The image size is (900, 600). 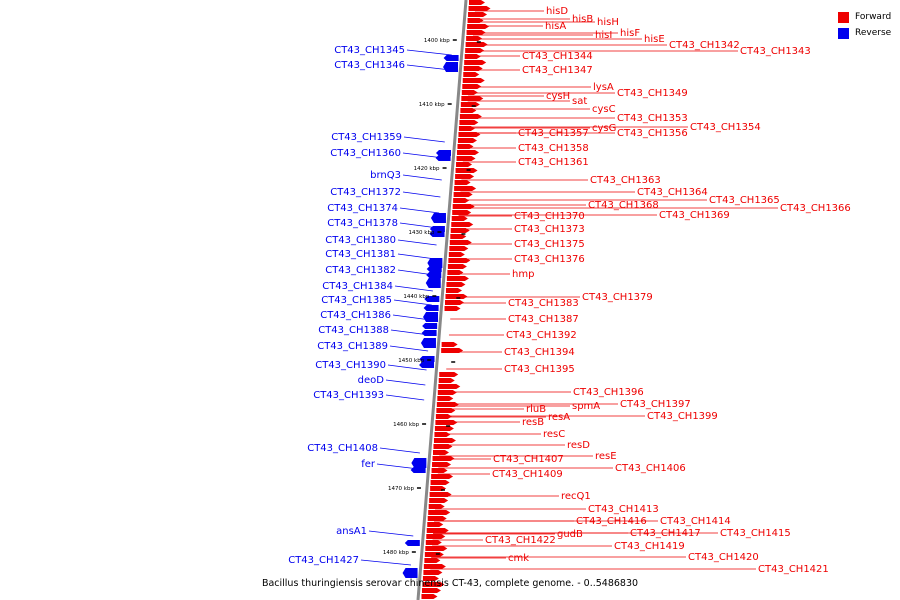 I want to click on gene-label-CT43_CH1392: CT43_CH1392, so click(x=541, y=335).